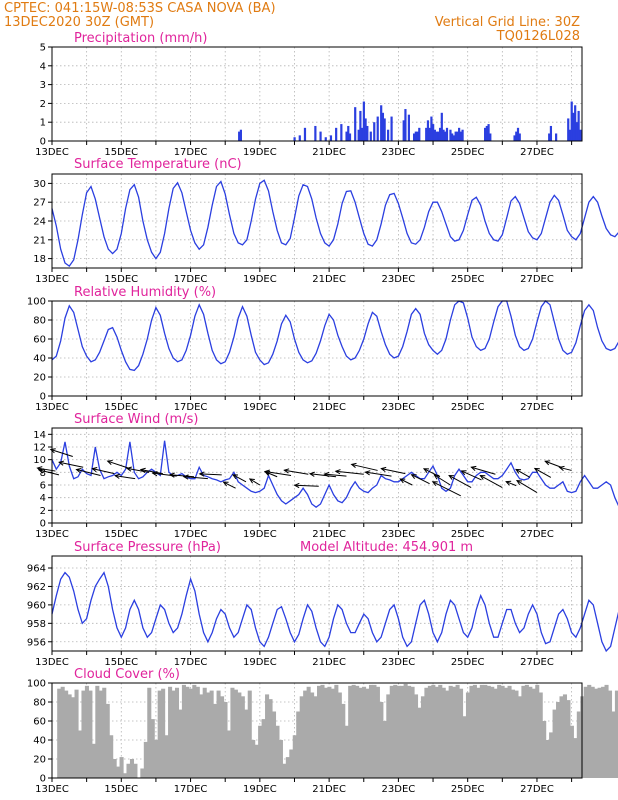  I want to click on x-tick-label: 23DEC, so click(399, 279).